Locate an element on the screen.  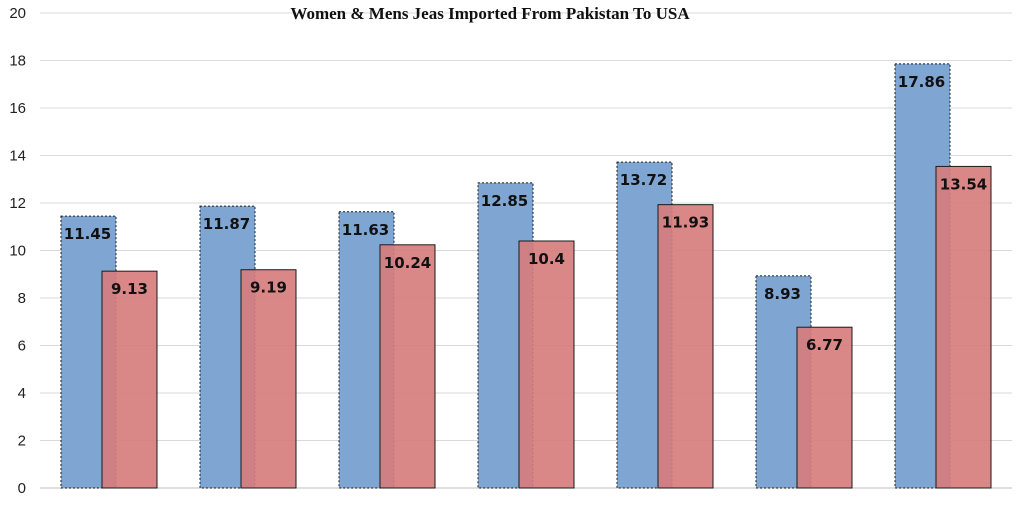
y-tick-label: 18 is located at coordinates (17, 61).